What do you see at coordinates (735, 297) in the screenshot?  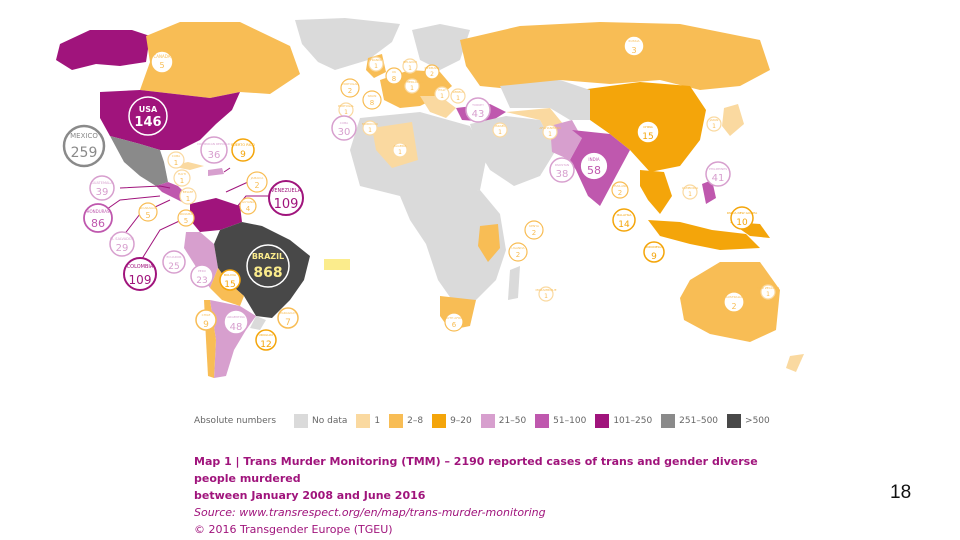 I see `label-country: AUSTRALIA` at bounding box center [735, 297].